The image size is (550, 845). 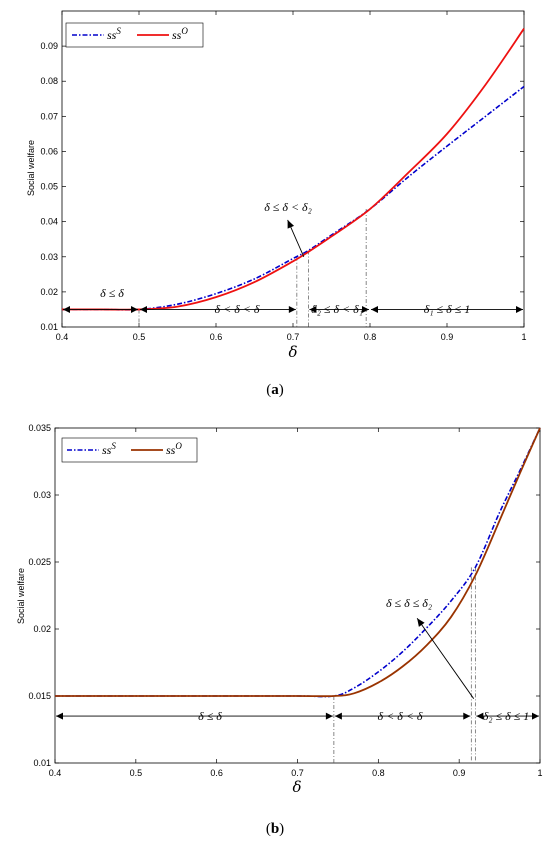 What do you see at coordinates (400, 716) in the screenshot?
I see `annotation-region-2-b: δ < δ < δ` at bounding box center [400, 716].